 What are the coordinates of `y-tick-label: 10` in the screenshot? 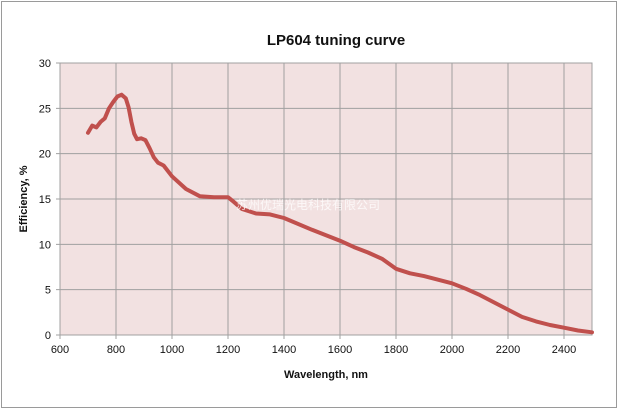 It's located at (45, 245).